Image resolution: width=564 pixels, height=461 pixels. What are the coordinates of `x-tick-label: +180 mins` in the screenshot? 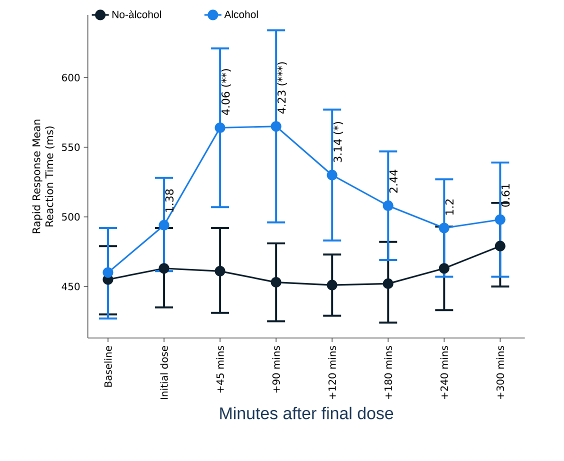 It's located at (388, 372).